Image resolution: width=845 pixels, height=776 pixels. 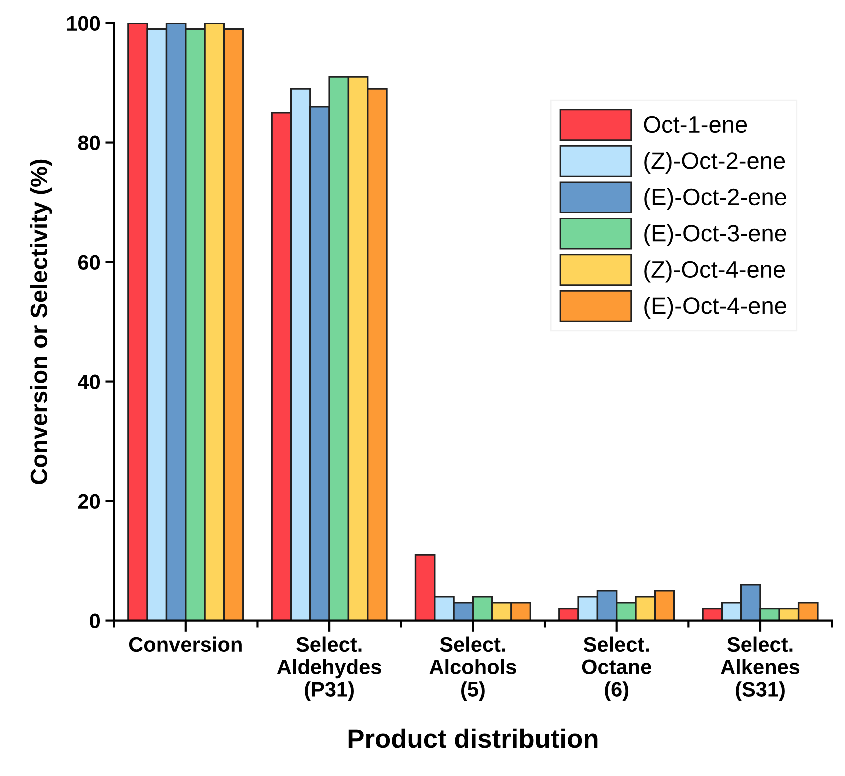 What do you see at coordinates (185, 644) in the screenshot?
I see `x-tick-label: Conversion` at bounding box center [185, 644].